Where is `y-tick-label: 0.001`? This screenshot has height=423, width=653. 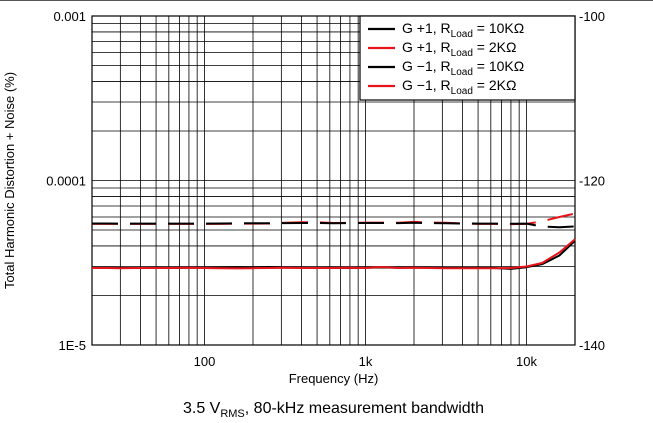
y-tick-label: 0.001 is located at coordinates (69, 16).